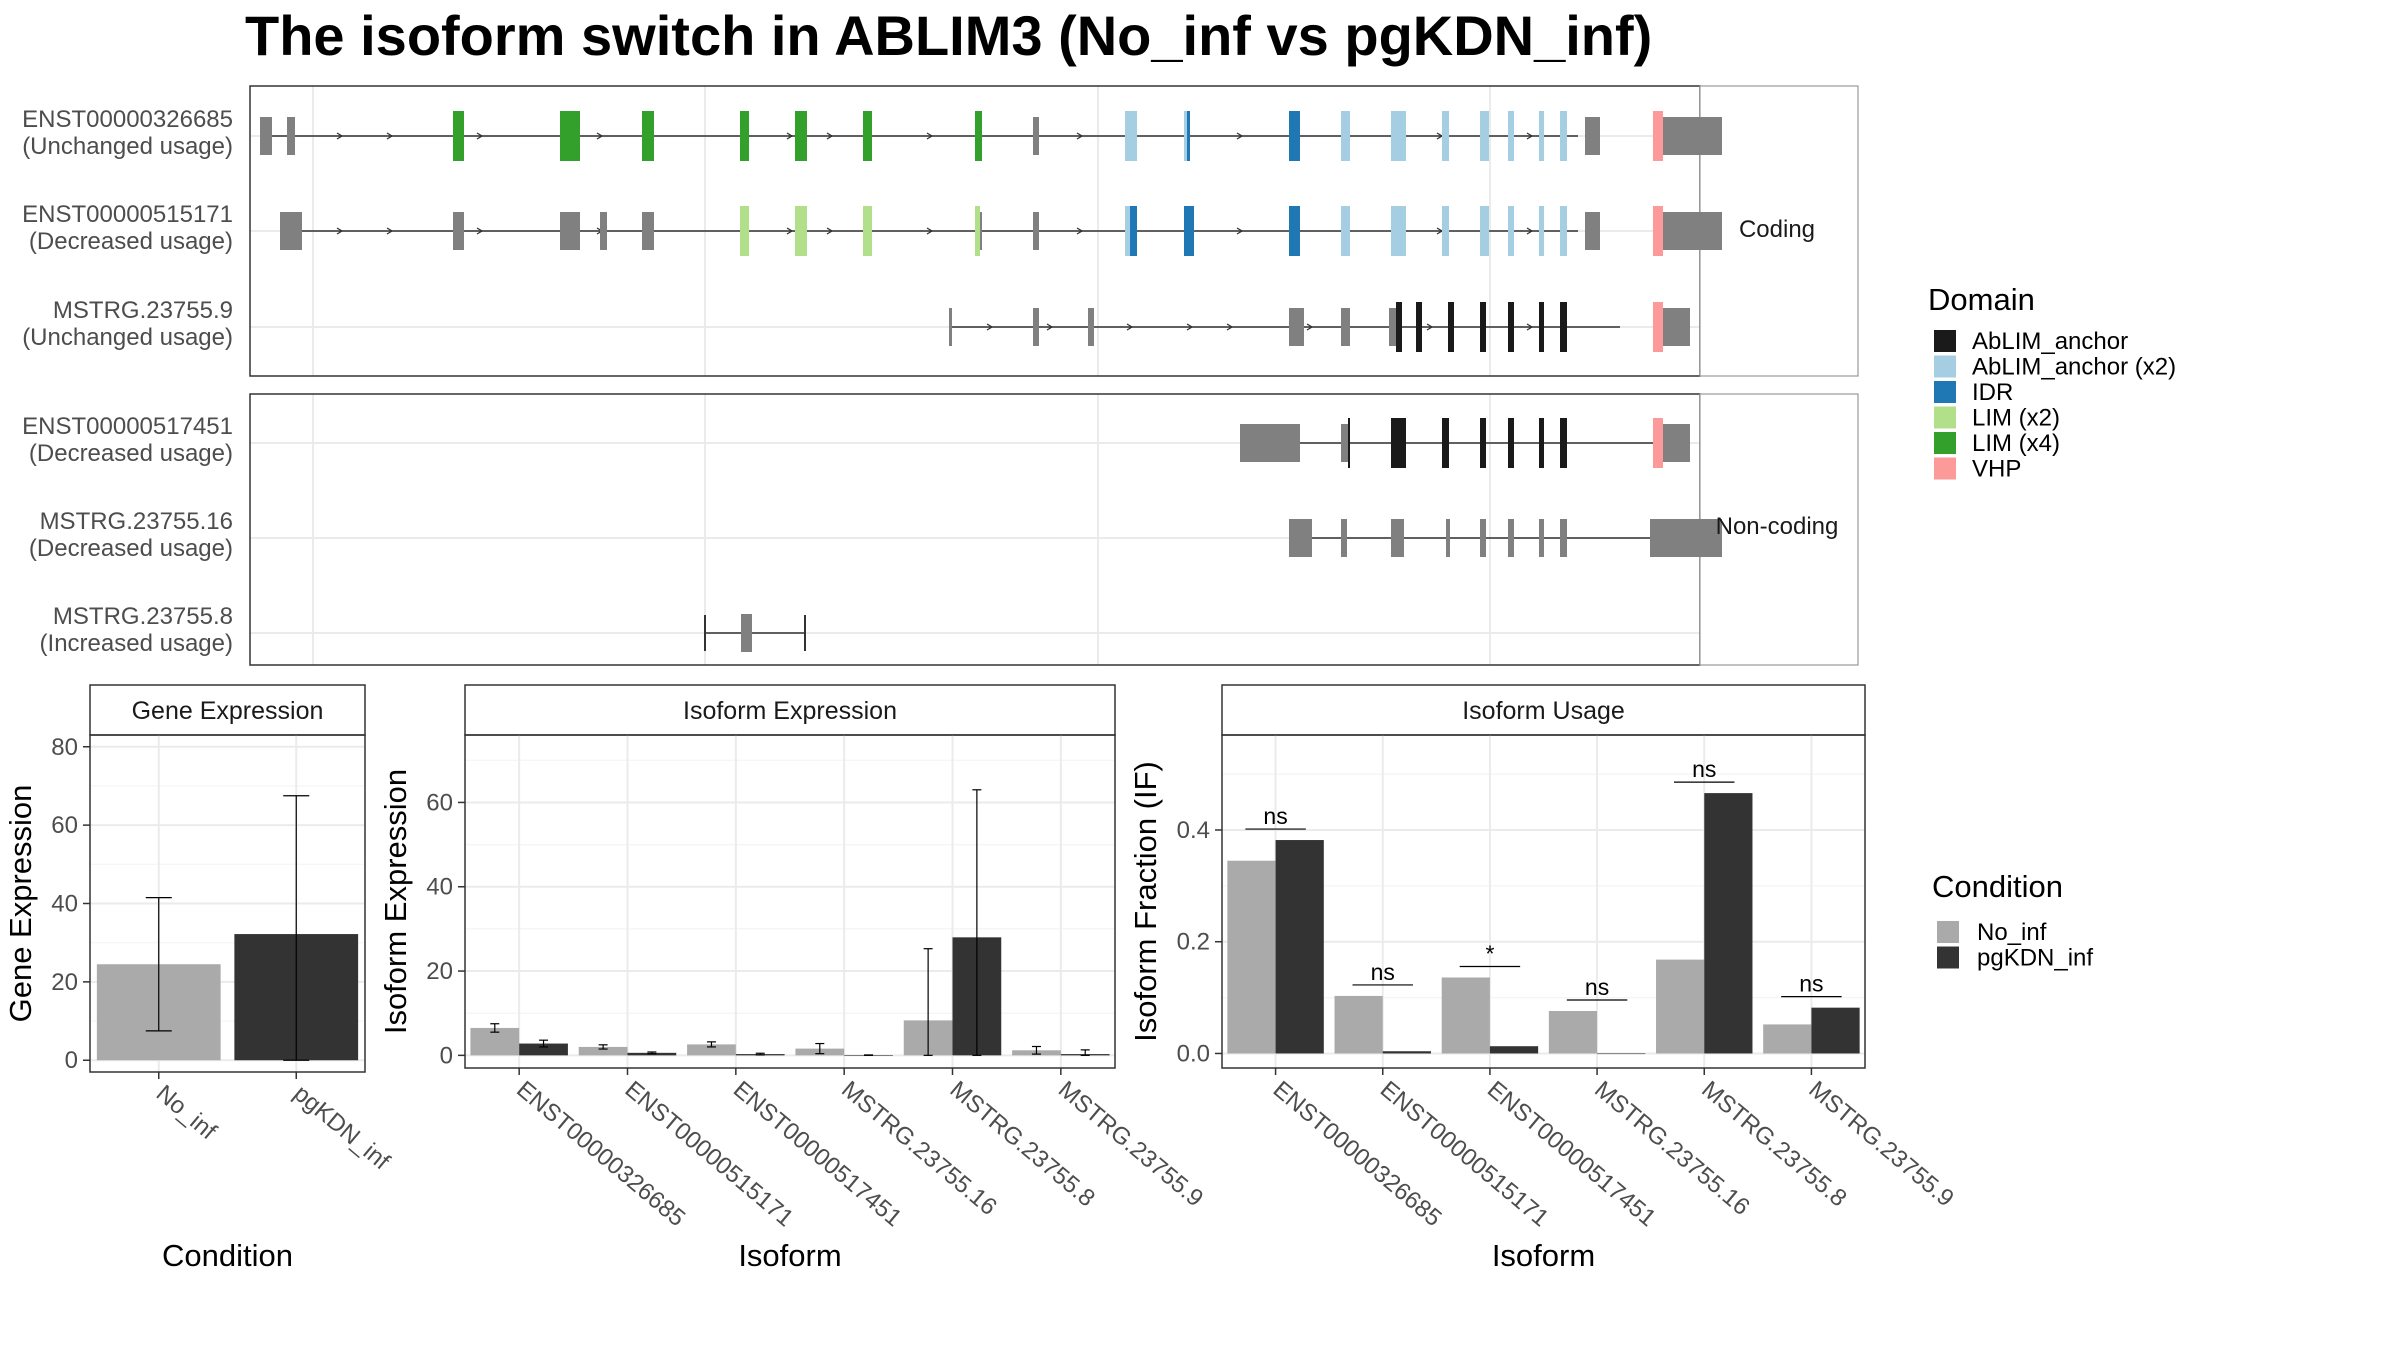 This screenshot has height=1350, width=2400. I want to click on facet-strip, so click(1779, 231).